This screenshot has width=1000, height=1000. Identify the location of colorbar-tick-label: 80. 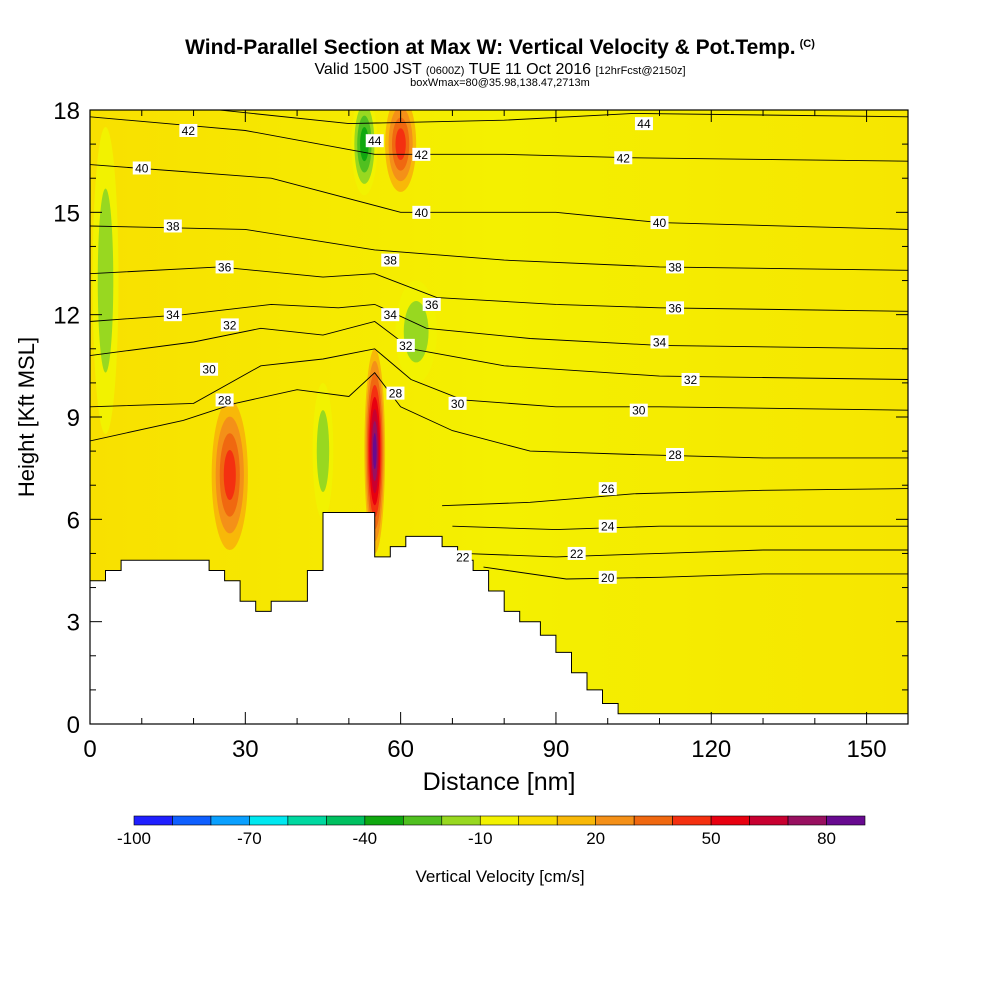
(826, 838).